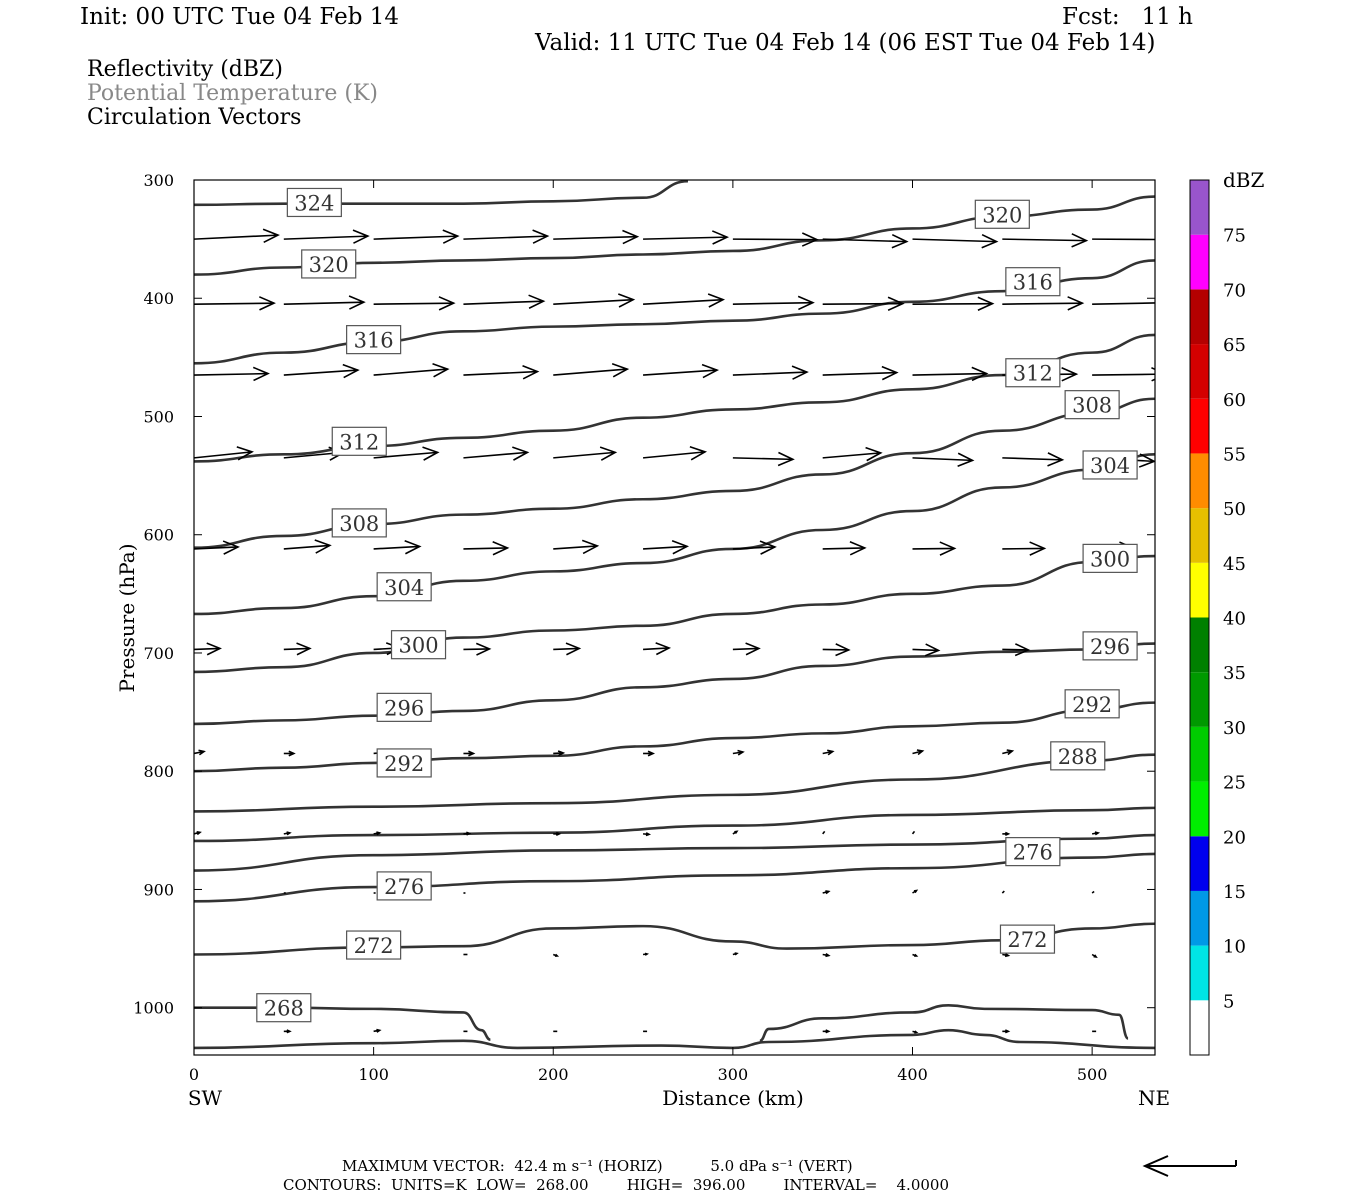  I want to click on colorbar-label: 30, so click(1234, 728).